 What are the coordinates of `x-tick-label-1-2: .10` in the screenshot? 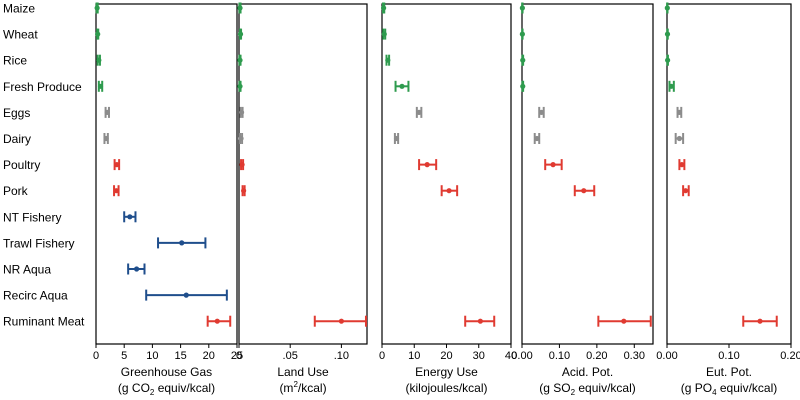 It's located at (341, 356).